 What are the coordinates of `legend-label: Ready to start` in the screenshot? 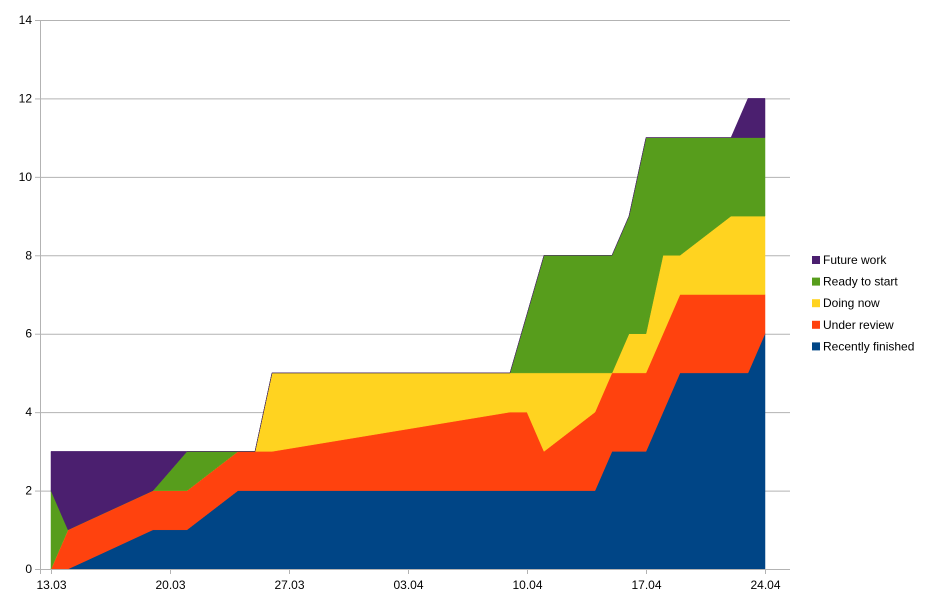 It's located at (860, 282).